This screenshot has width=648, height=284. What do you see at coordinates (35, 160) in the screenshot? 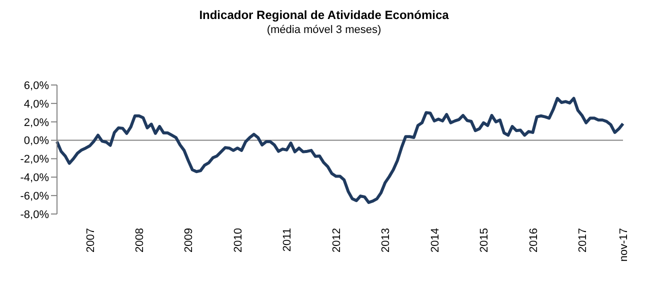
I see `y-tick-label: -2,0%` at bounding box center [35, 160].